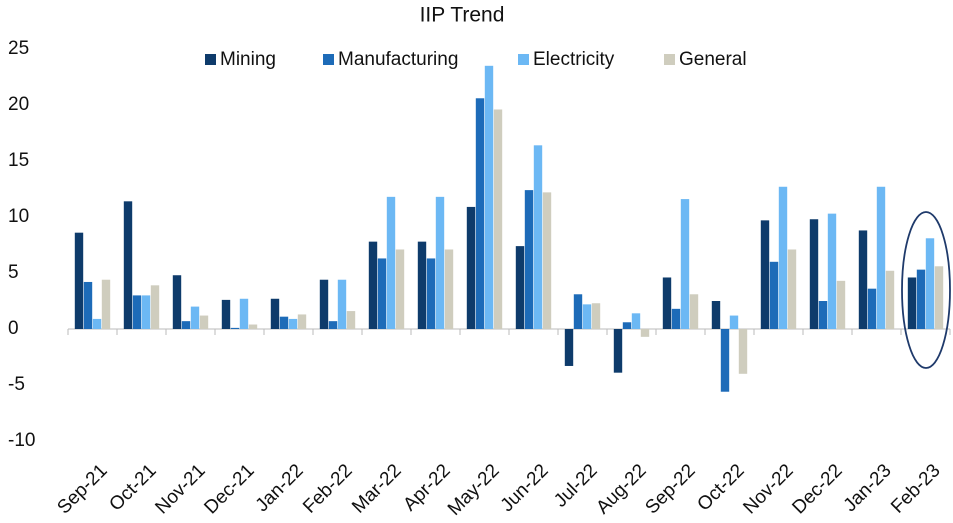 This screenshot has width=953, height=523. Describe the element at coordinates (915, 488) in the screenshot. I see `x-tick-label: Feb-23` at that location.